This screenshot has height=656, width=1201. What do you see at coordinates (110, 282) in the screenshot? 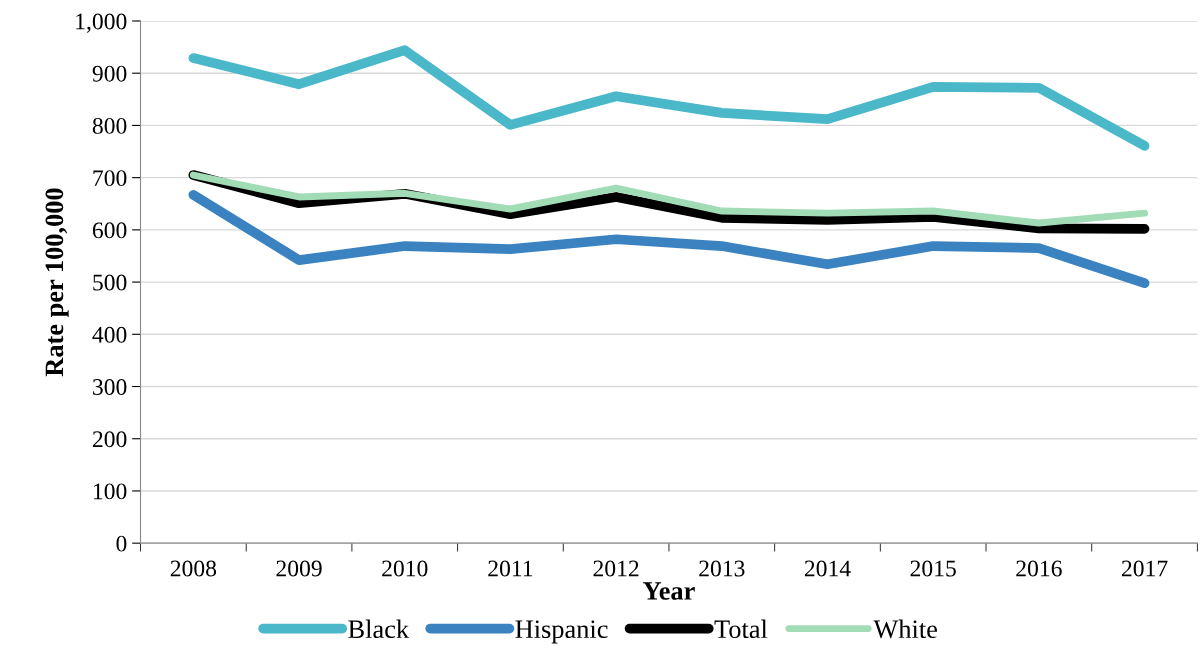
I see `y-tick-label: 500` at bounding box center [110, 282].